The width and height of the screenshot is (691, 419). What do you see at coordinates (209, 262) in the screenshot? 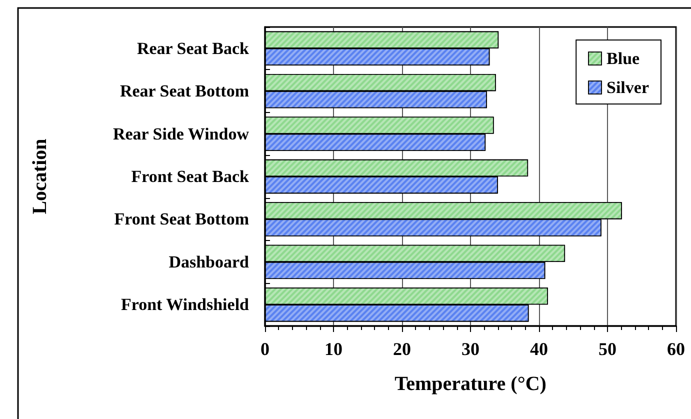
I see `y-tick-label: Dashboard` at bounding box center [209, 262].